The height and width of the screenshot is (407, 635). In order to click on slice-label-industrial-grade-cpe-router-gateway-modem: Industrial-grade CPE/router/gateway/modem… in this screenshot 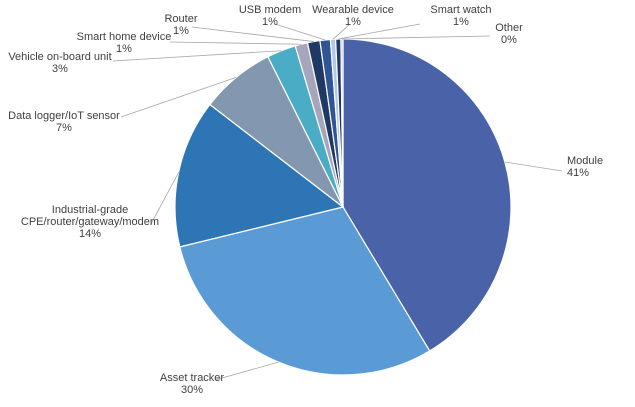, I will do `click(90, 222)`.